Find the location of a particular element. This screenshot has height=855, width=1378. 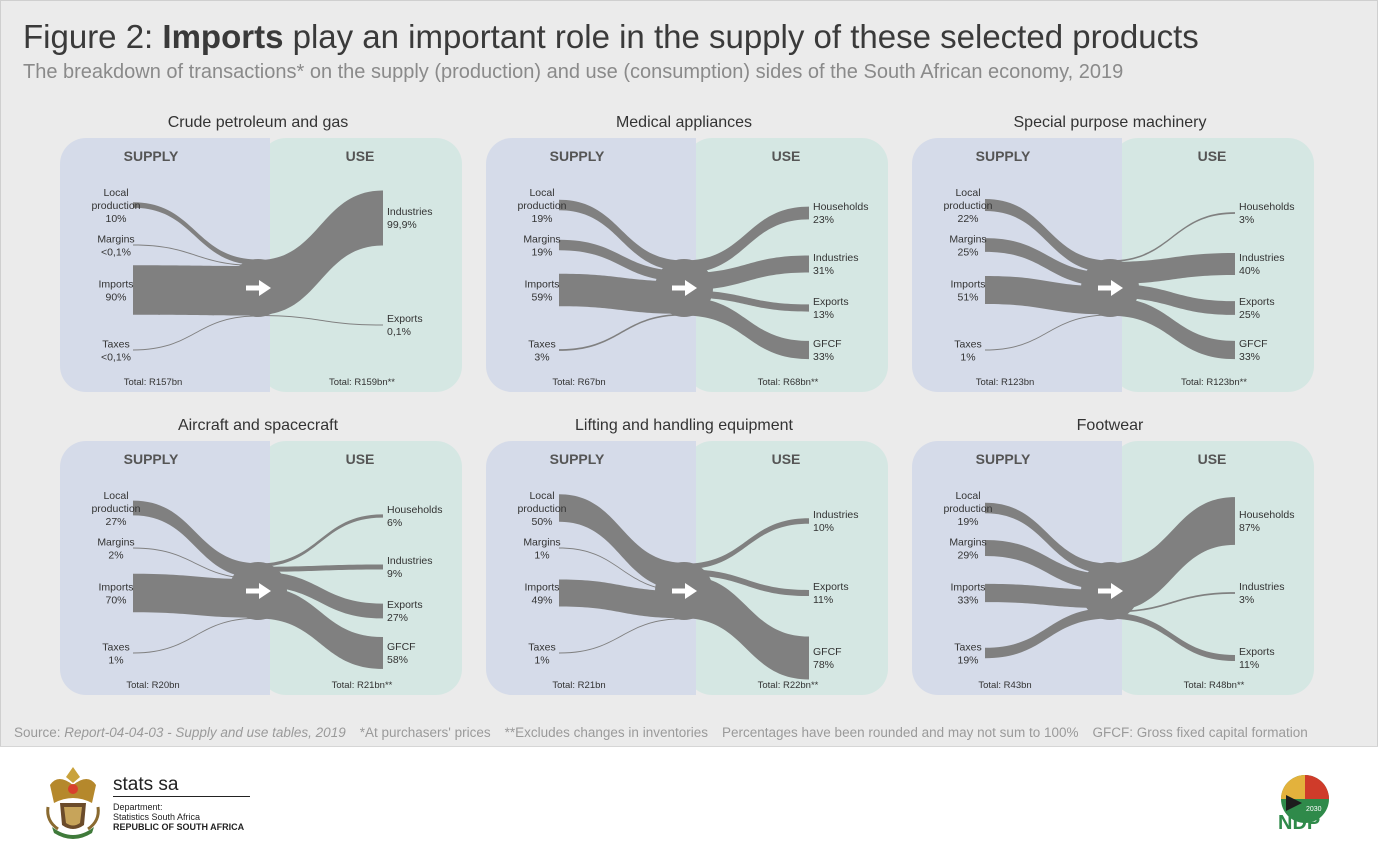

use-label: Households 6% is located at coordinates (414, 516).